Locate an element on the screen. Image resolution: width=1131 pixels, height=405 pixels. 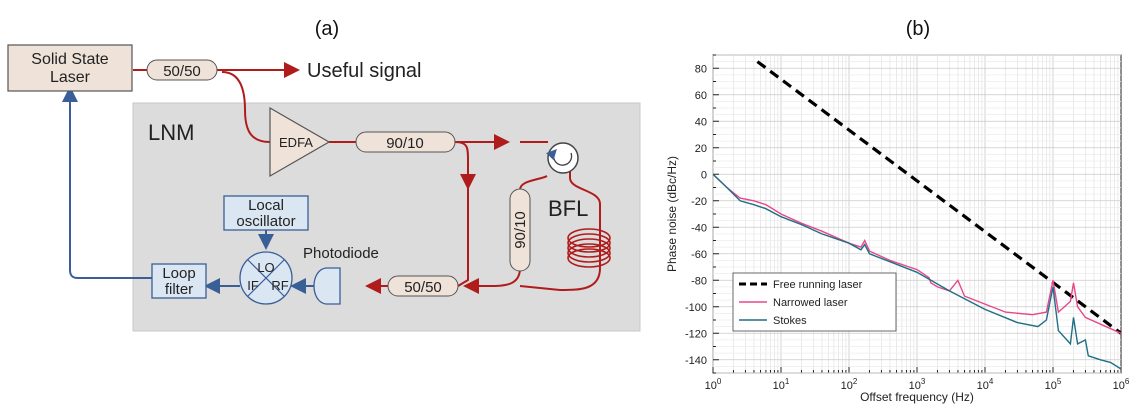
coupler-output-label: 50/50 is located at coordinates (182, 71).